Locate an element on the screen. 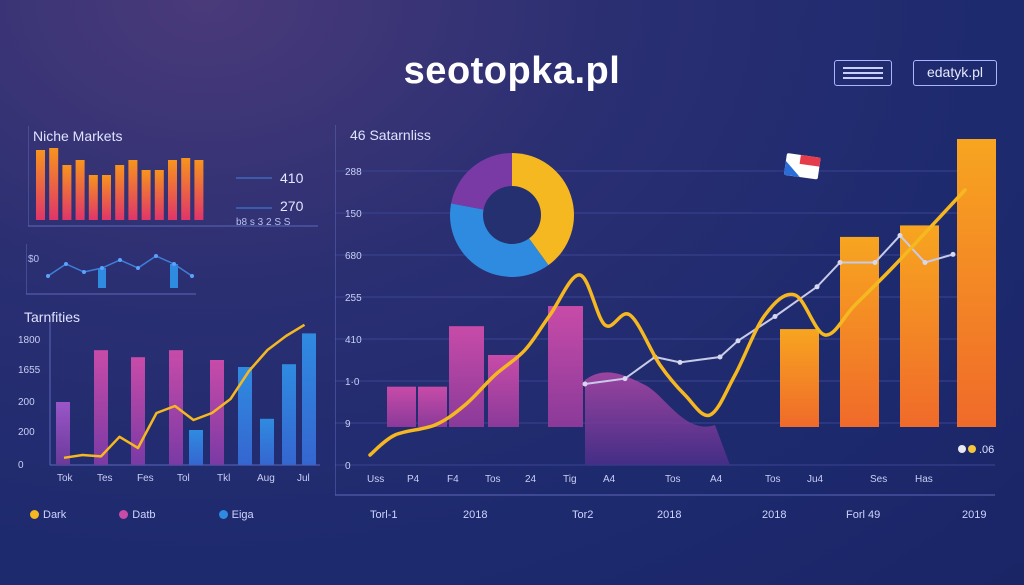  x-tick: Uss is located at coordinates (375, 479).